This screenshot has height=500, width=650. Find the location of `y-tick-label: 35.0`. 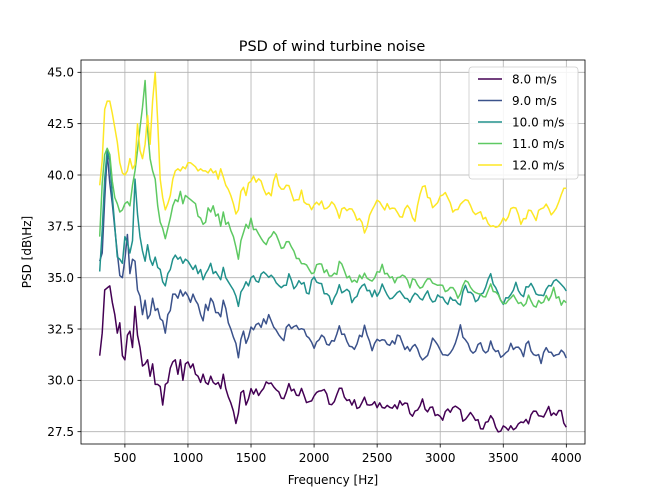

y-tick-label: 35.0 is located at coordinates (60, 278).